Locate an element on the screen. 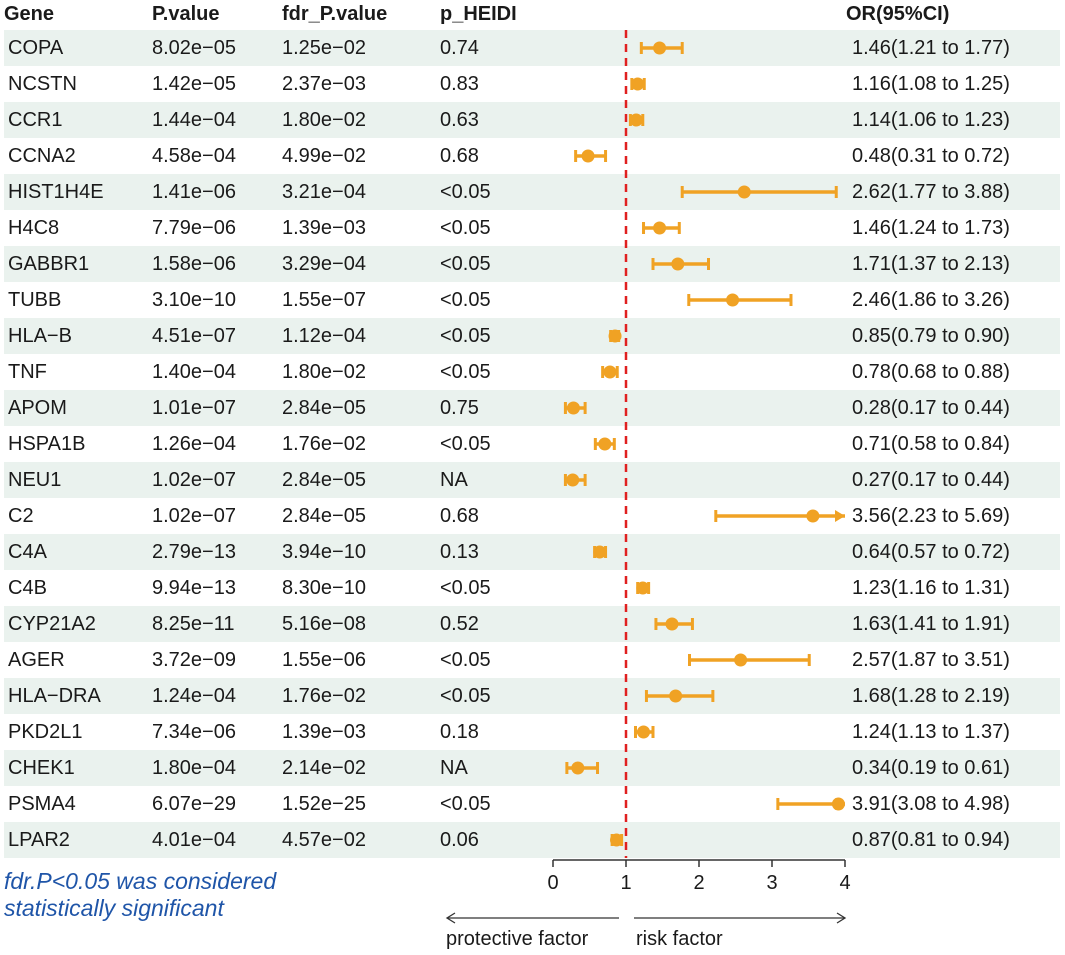 The image size is (1065, 955). or-cell: 1.63(1.41 to 1.91) is located at coordinates (931, 624).